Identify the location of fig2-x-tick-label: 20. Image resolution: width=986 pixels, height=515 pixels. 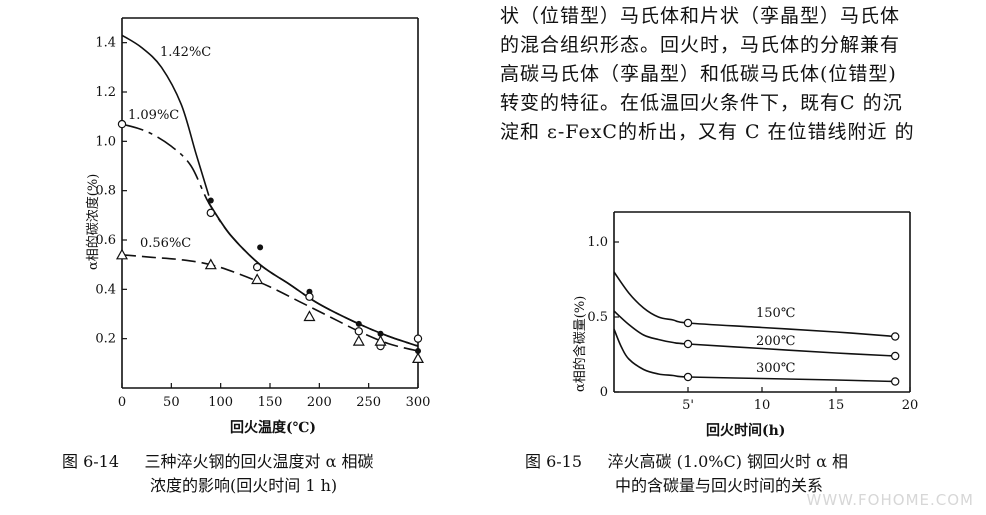
(910, 405).